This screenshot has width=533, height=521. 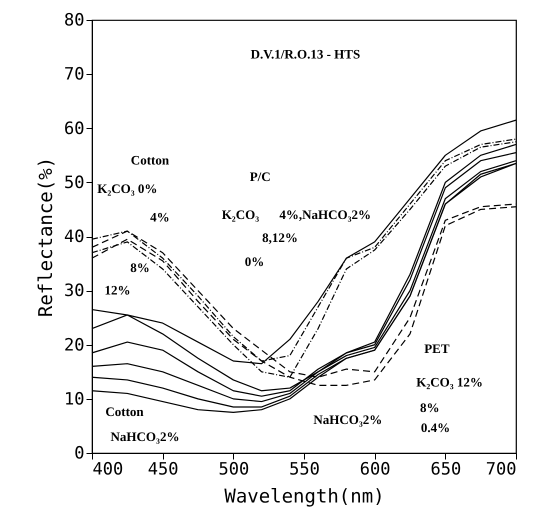 I want to click on y-tick-label: 50, so click(x=74, y=182).